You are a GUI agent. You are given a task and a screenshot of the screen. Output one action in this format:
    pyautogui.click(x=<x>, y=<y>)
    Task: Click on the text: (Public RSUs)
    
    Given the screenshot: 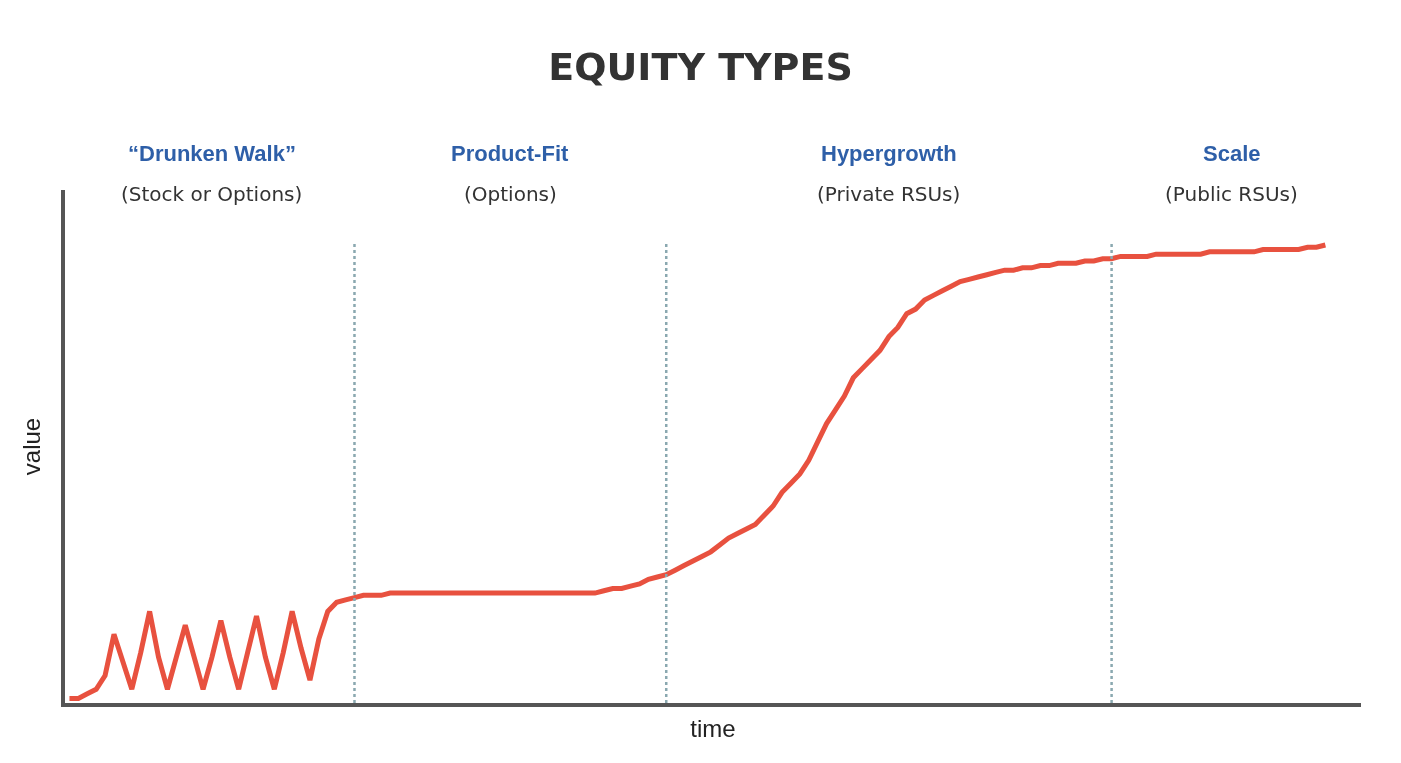 What is the action you would take?
    pyautogui.click(x=1231, y=194)
    